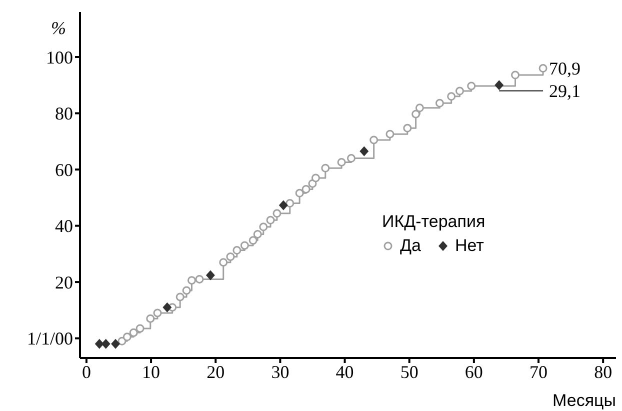 The image size is (622, 411). Describe the element at coordinates (151, 372) in the screenshot. I see `x-tick-label: 10` at that location.